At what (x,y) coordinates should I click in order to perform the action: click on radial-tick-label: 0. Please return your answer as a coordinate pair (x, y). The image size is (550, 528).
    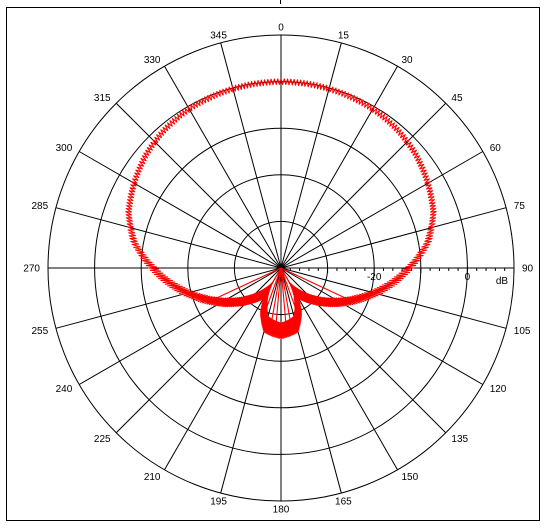
    Looking at the image, I should click on (468, 277).